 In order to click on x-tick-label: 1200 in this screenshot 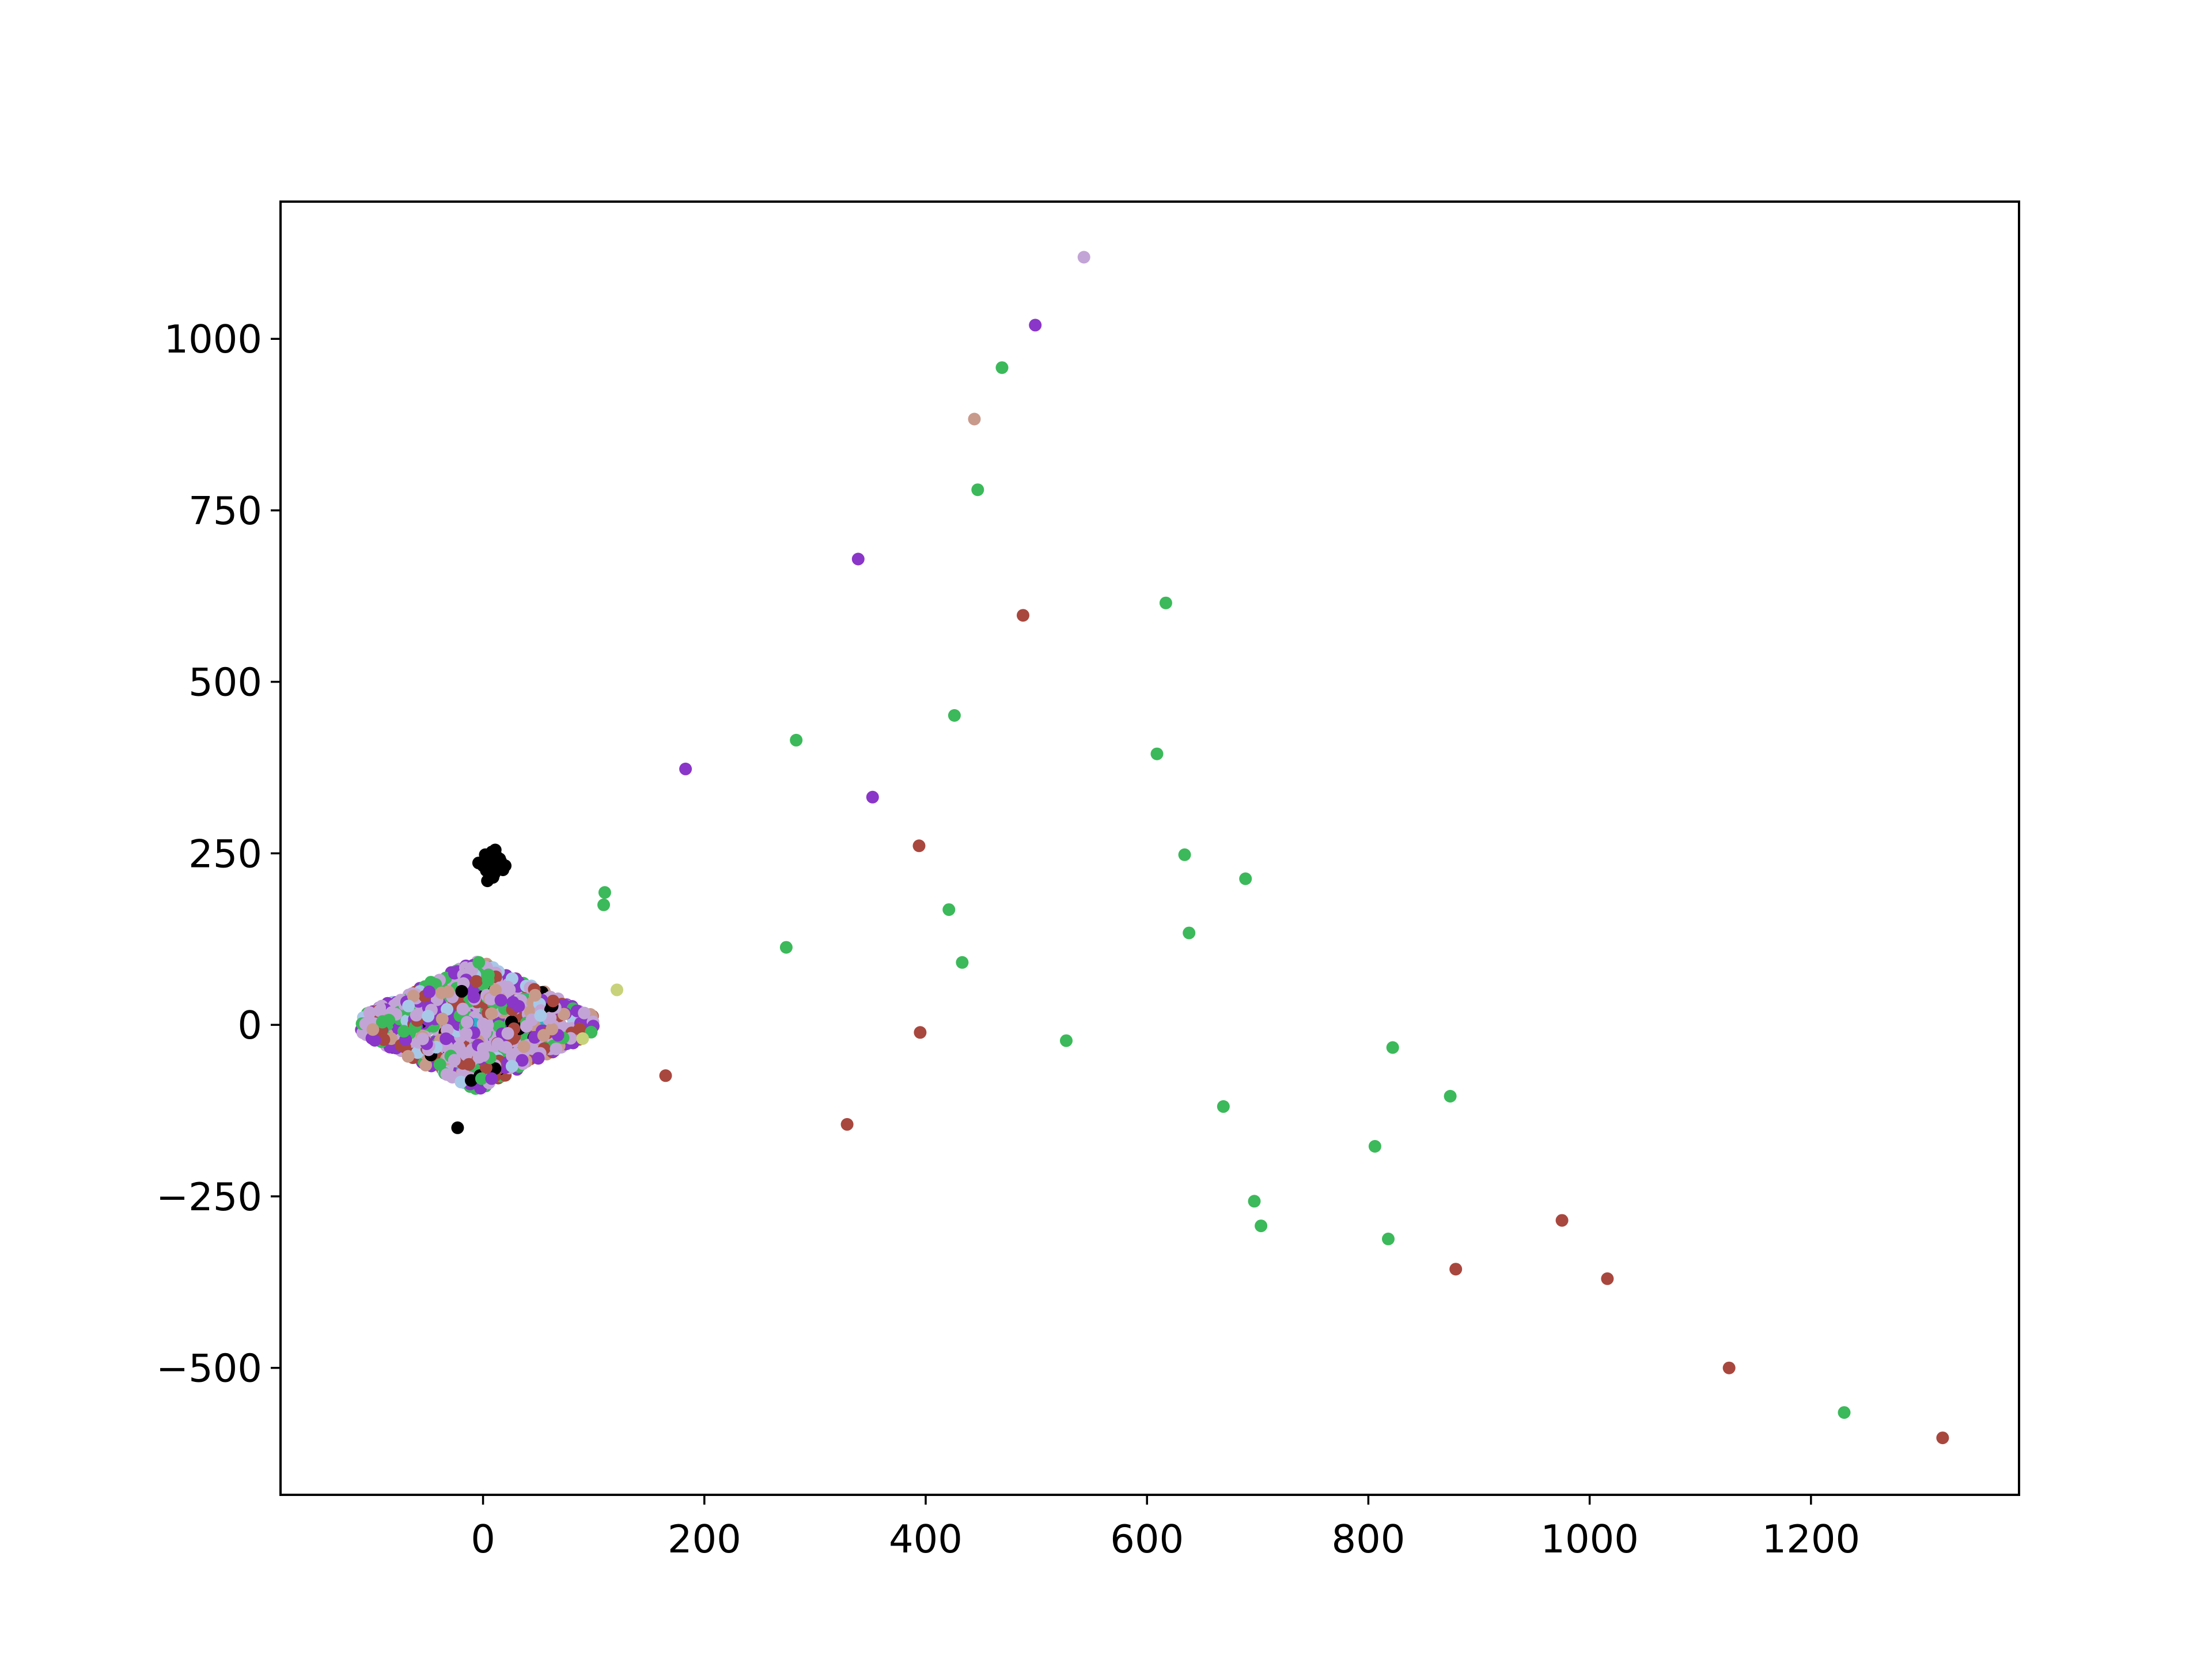, I will do `click(1811, 1539)`.